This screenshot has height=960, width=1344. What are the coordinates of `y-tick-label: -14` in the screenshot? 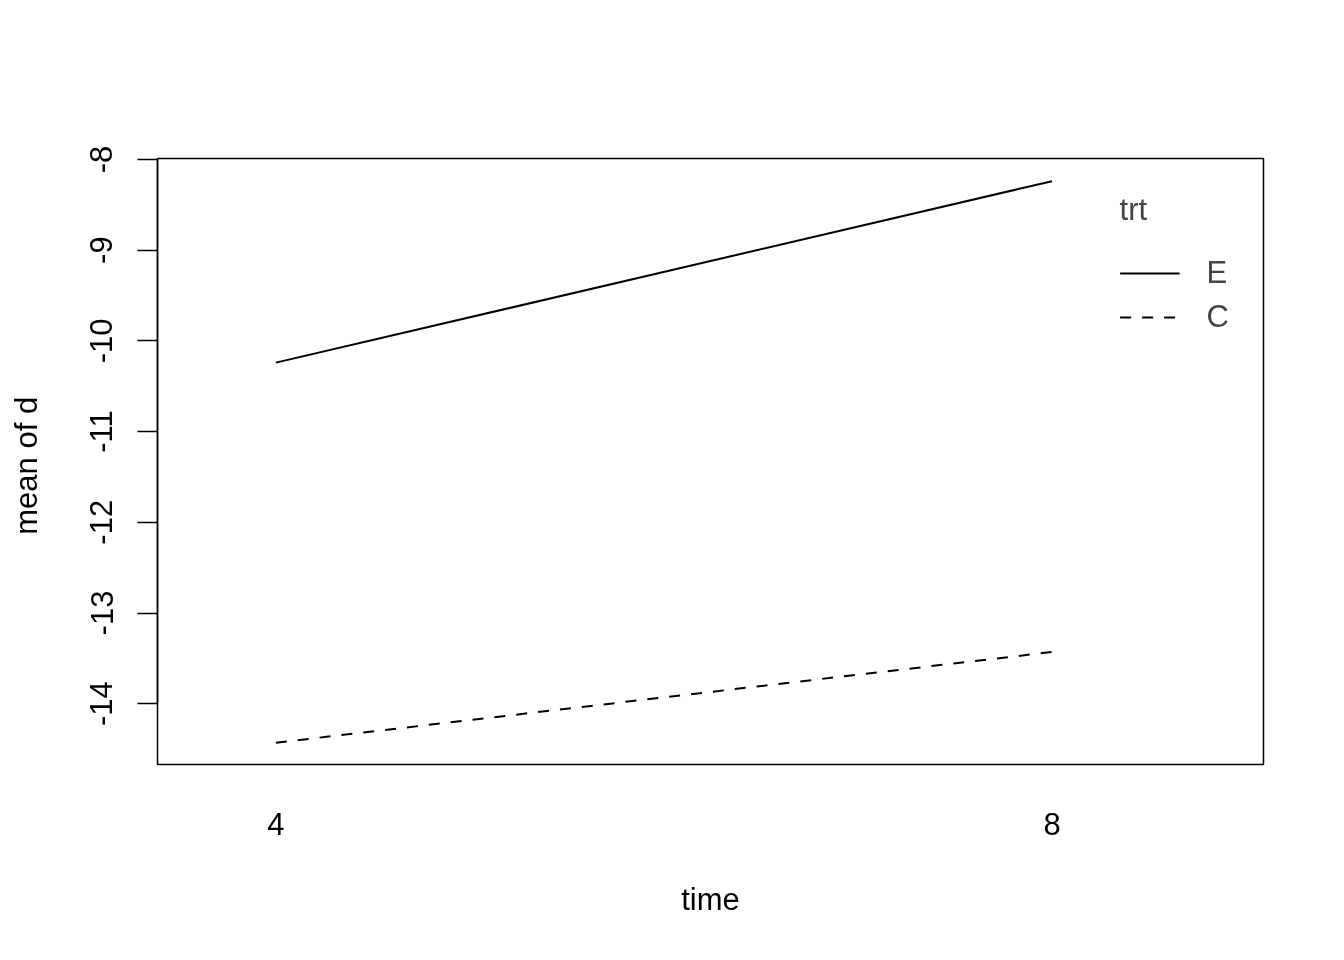 It's located at (102, 704).